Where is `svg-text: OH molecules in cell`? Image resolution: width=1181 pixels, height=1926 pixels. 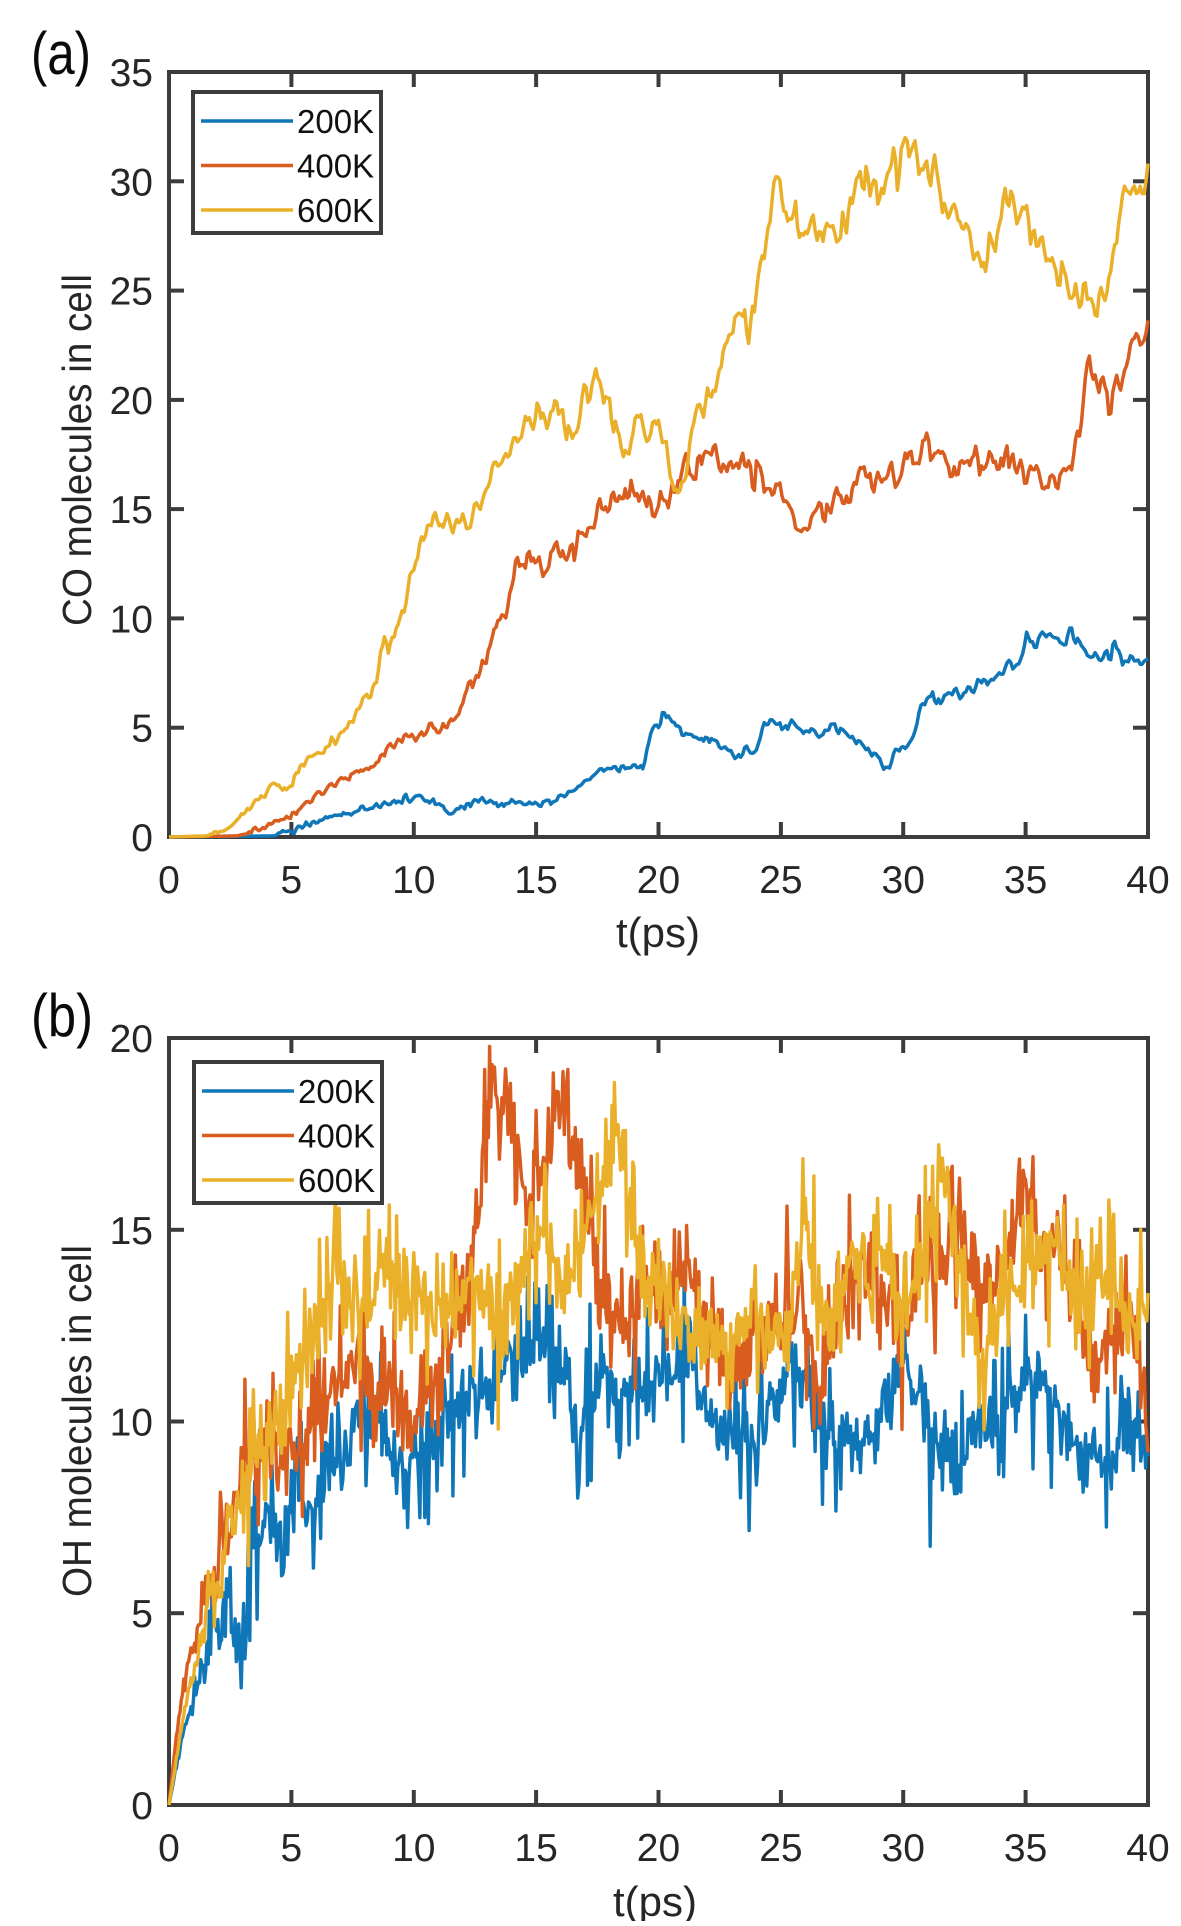 svg-text: OH molecules in cell is located at coordinates (77, 1421).